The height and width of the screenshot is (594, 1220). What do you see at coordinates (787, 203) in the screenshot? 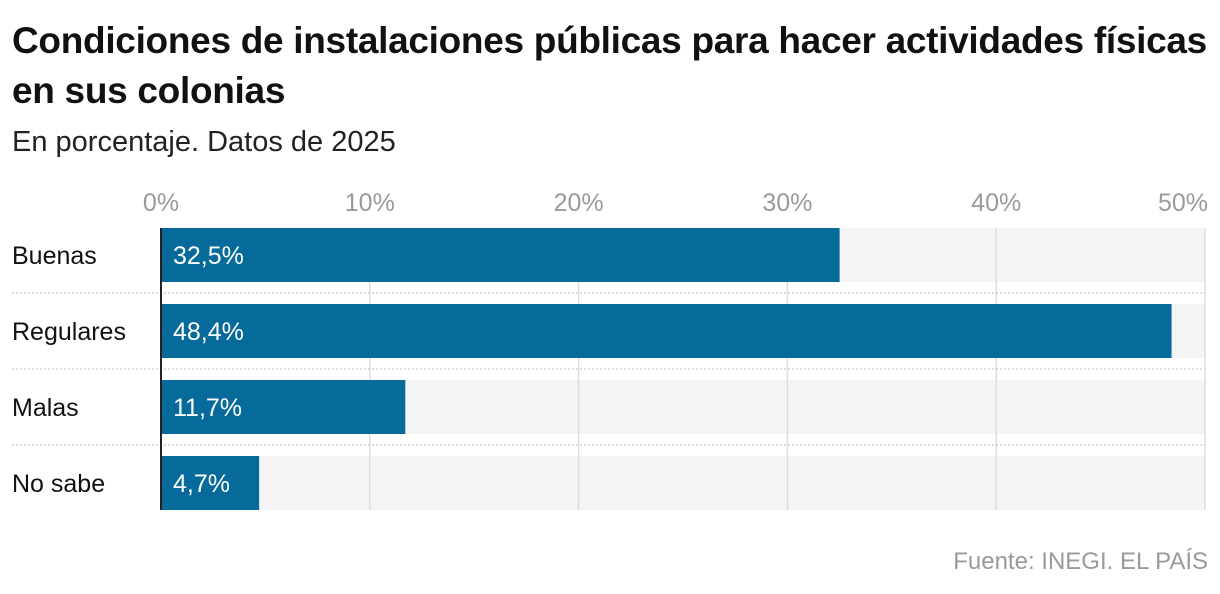
I see `tick-label: 30%` at bounding box center [787, 203].